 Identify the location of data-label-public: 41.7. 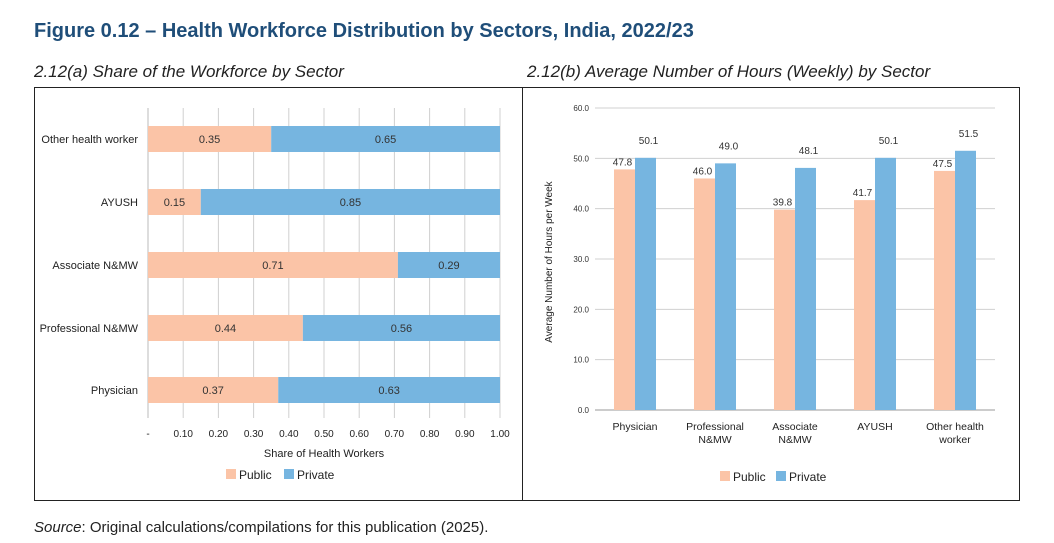
(863, 193).